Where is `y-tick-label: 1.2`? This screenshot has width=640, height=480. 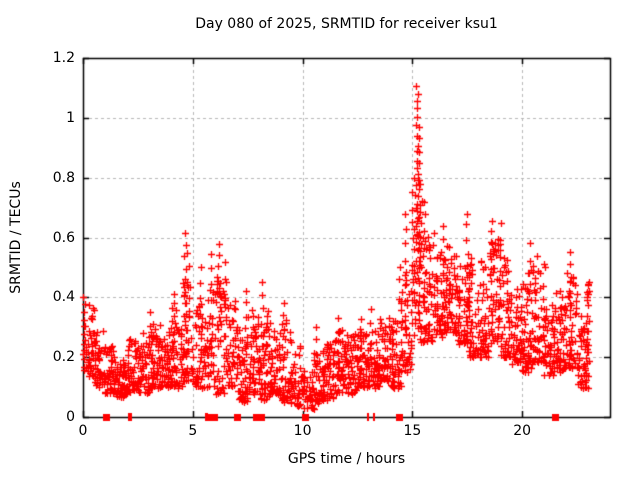 y-tick-label: 1.2 is located at coordinates (63, 58).